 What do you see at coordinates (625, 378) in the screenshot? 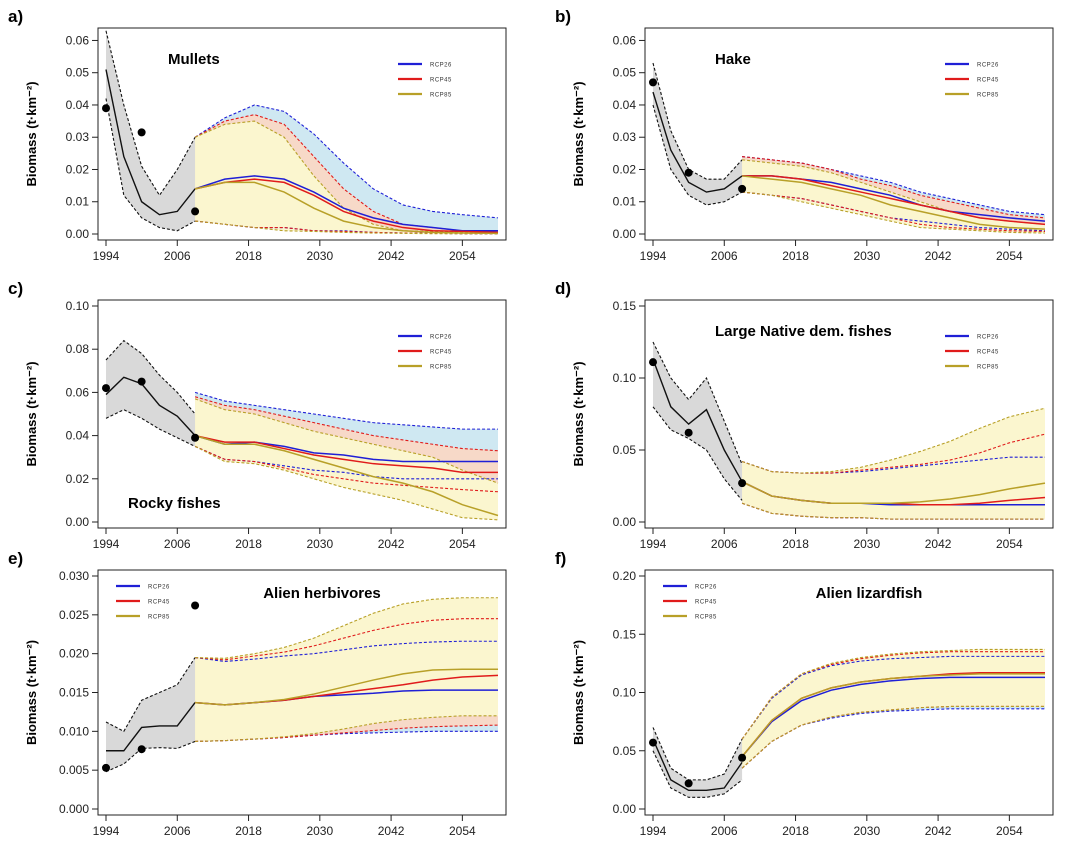
I see `y-tick-label: 0.10` at bounding box center [625, 378].